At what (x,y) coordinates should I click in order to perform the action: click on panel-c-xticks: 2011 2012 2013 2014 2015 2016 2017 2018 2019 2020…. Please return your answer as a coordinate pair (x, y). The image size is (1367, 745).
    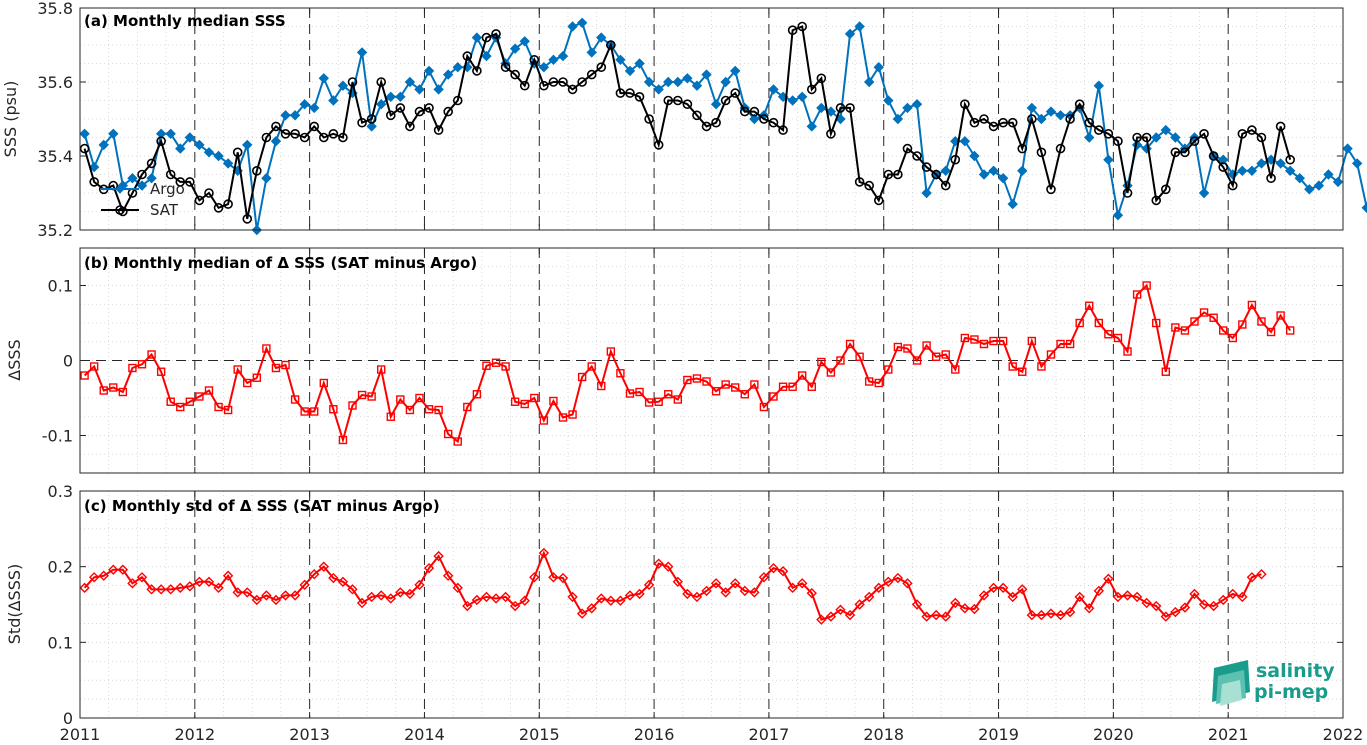
    Looking at the image, I should click on (712, 734).